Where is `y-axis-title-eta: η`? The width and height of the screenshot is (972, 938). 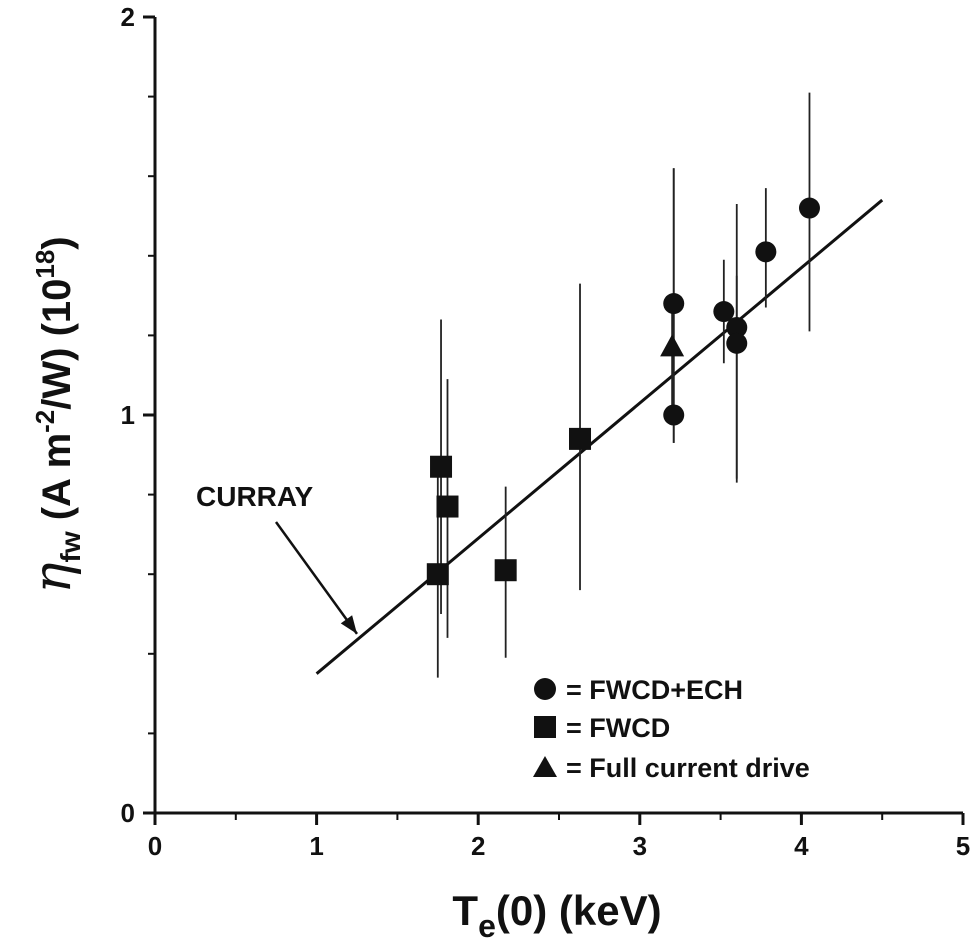
y-axis-title-eta: η is located at coordinates (53, 577).